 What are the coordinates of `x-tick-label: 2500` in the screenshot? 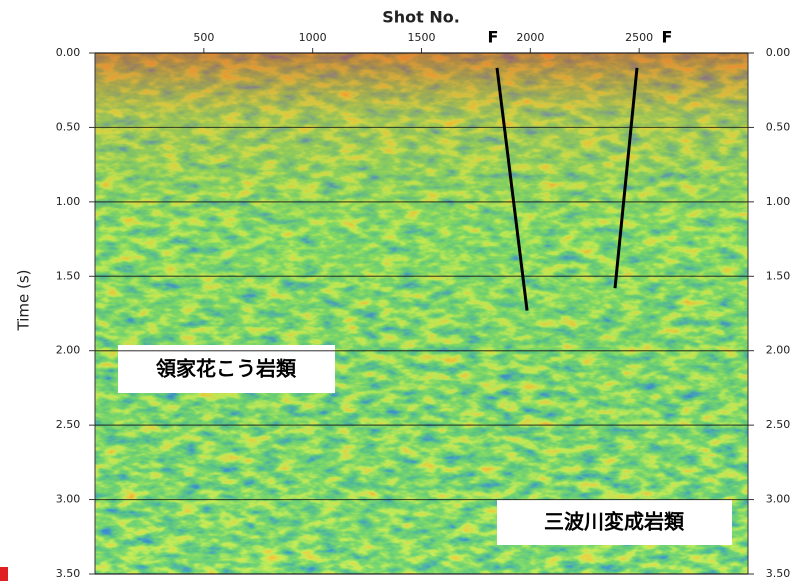 It's located at (639, 37).